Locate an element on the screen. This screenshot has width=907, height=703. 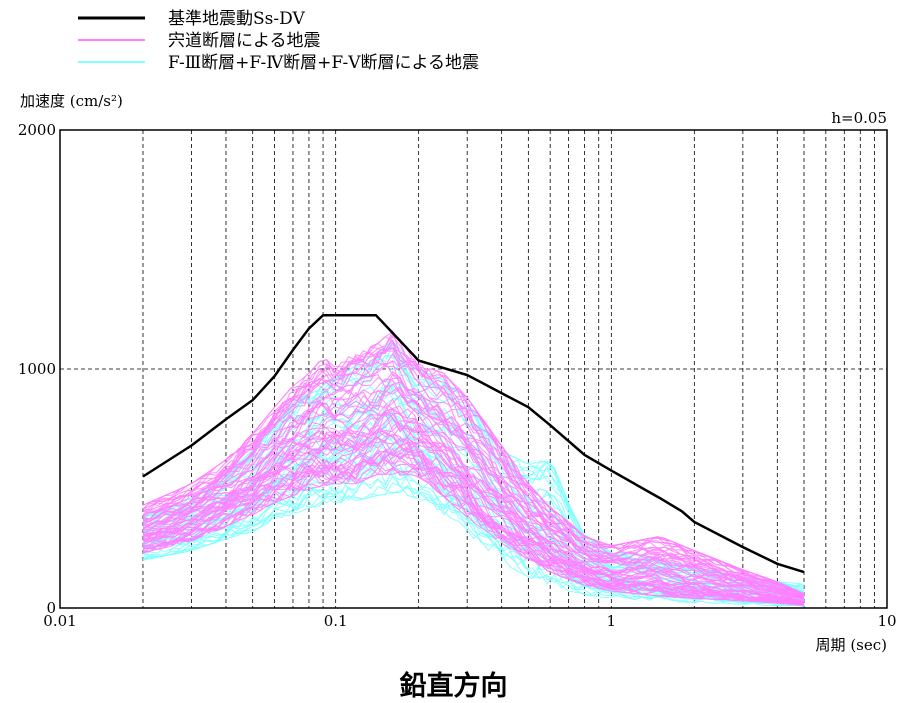
x-tick-label: 10 is located at coordinates (886, 621).